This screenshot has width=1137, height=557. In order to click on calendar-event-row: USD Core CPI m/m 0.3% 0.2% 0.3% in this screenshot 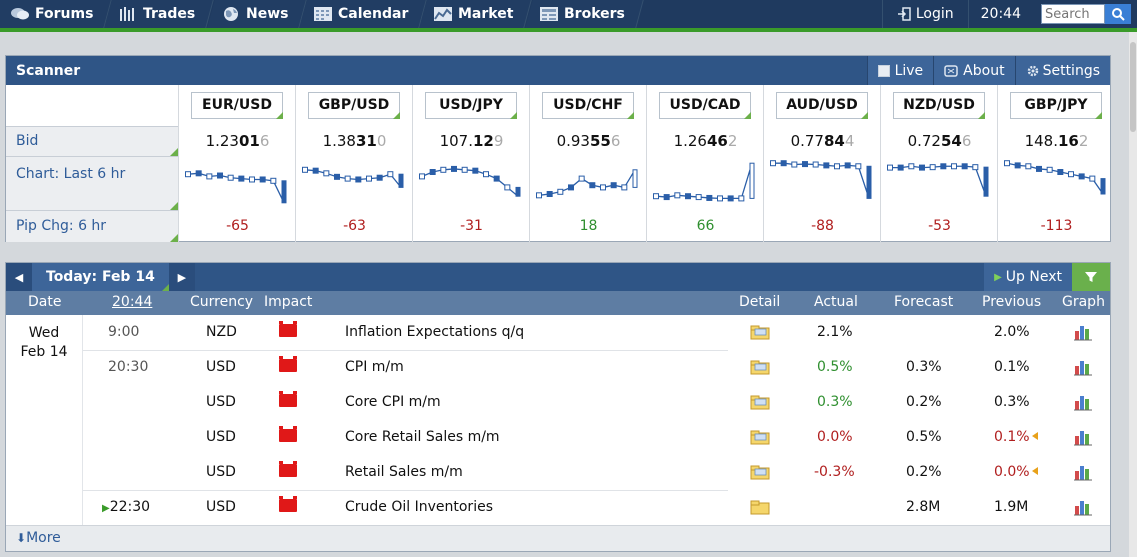, I will do `click(558, 402)`.